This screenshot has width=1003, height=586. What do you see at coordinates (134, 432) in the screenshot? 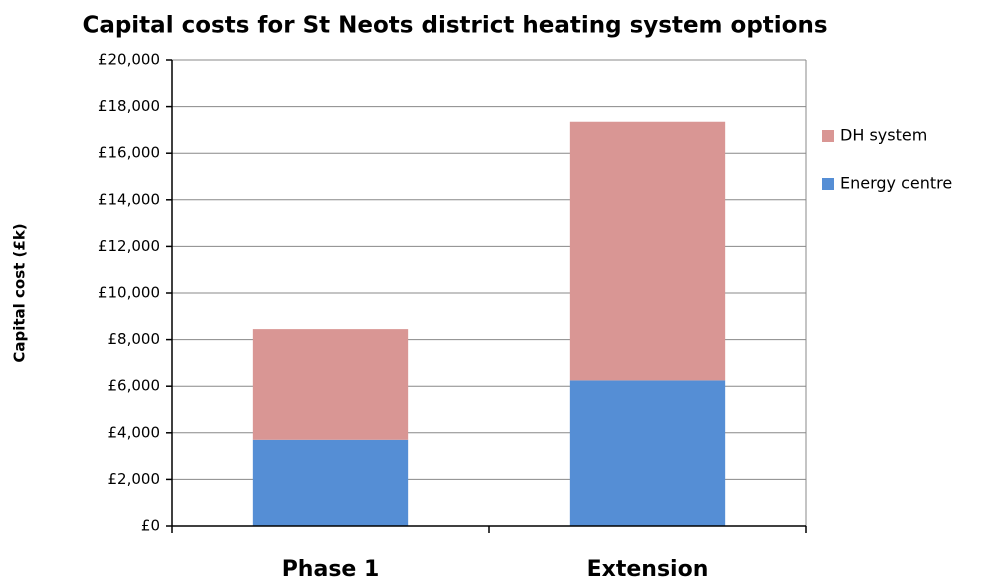
I see `y-tick-label: £4,000` at bounding box center [134, 432].